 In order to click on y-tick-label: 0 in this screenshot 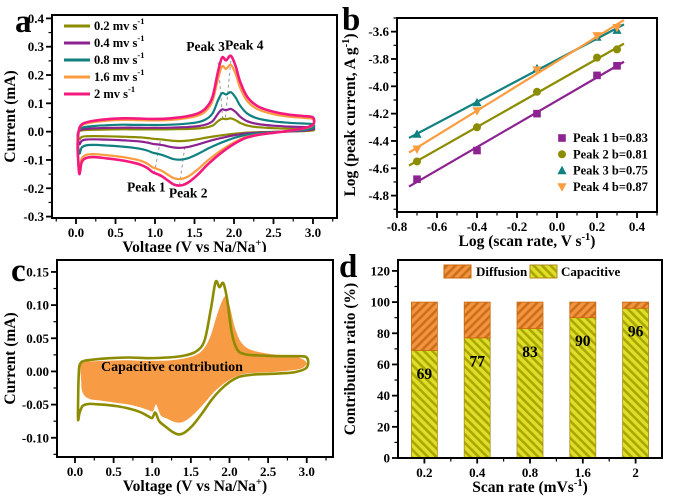, I will do `click(387, 458)`.